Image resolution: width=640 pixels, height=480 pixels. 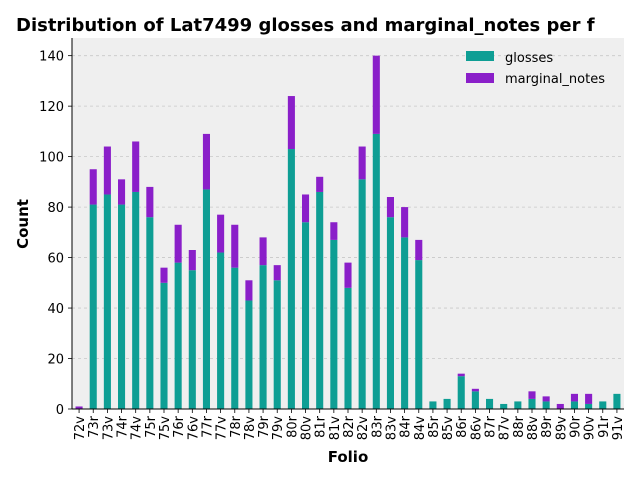 I want to click on x-tick-label: 85v, so click(x=448, y=428).